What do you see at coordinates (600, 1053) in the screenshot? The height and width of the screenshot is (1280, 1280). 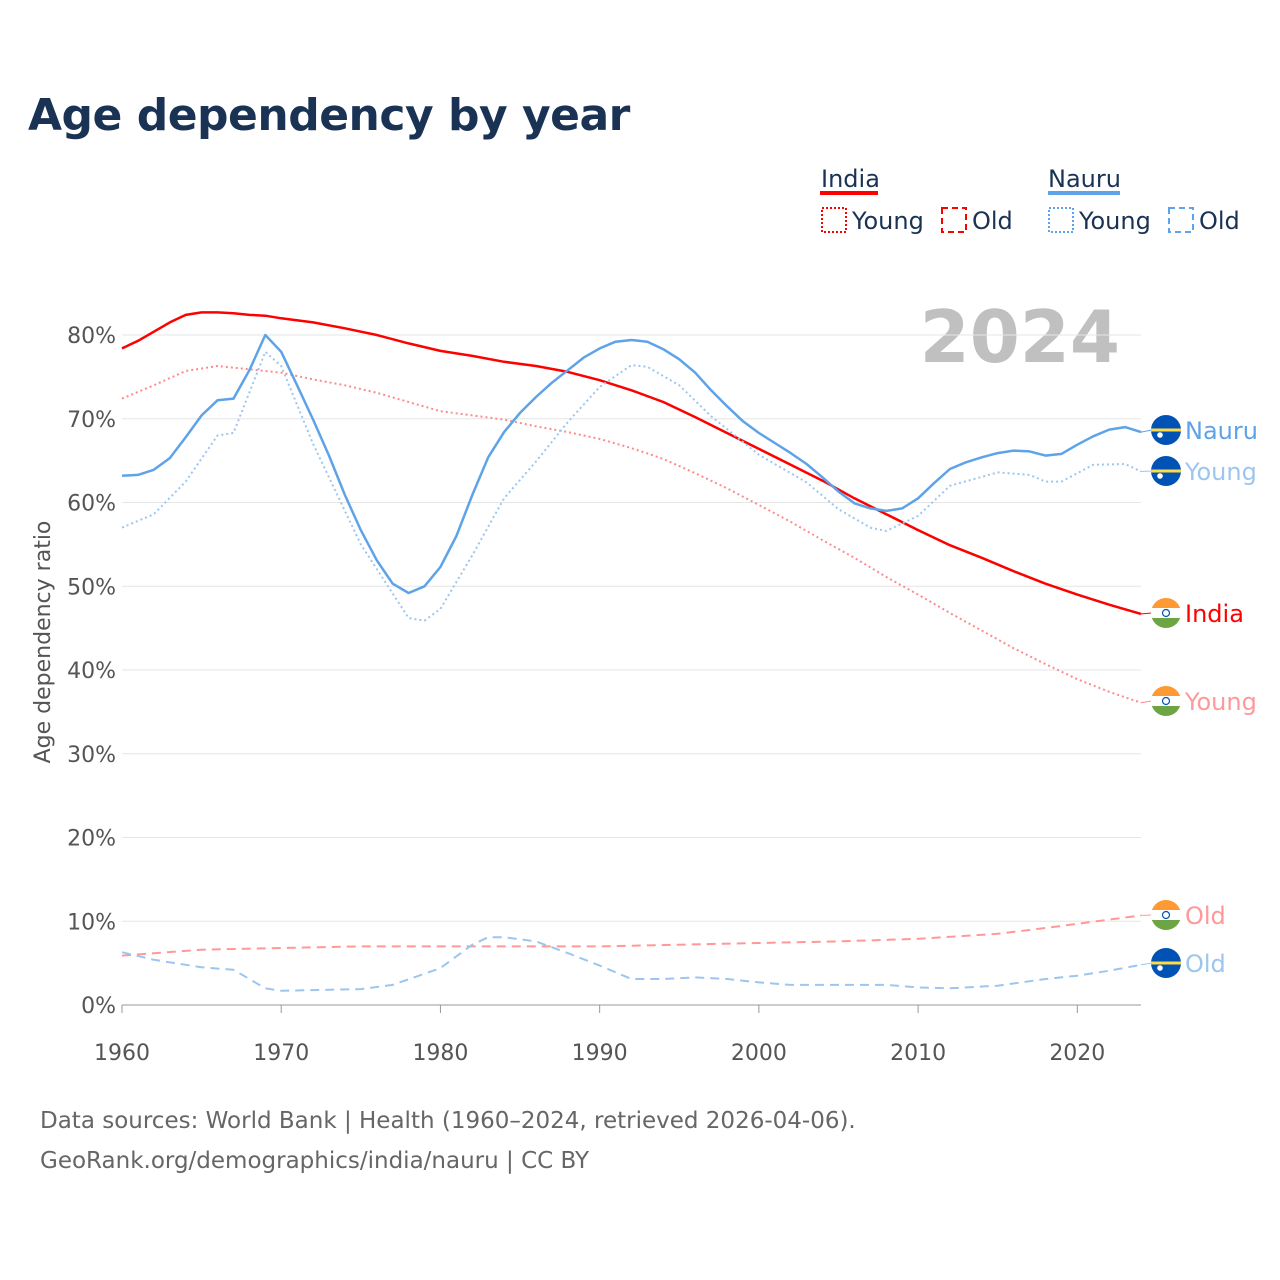 I see `x-tick-label: 1990` at bounding box center [600, 1053].